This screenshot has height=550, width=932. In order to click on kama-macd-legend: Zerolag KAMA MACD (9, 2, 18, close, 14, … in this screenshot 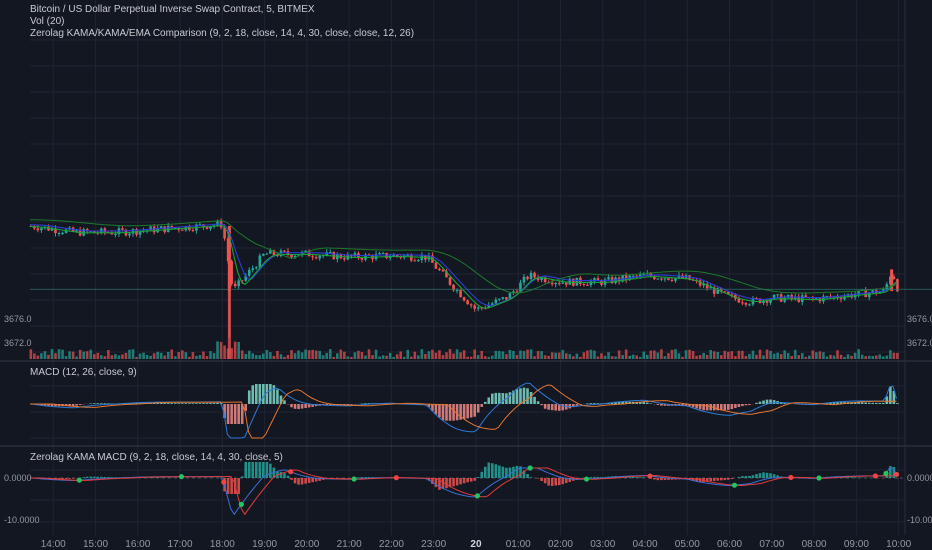, I will do `click(156, 457)`.